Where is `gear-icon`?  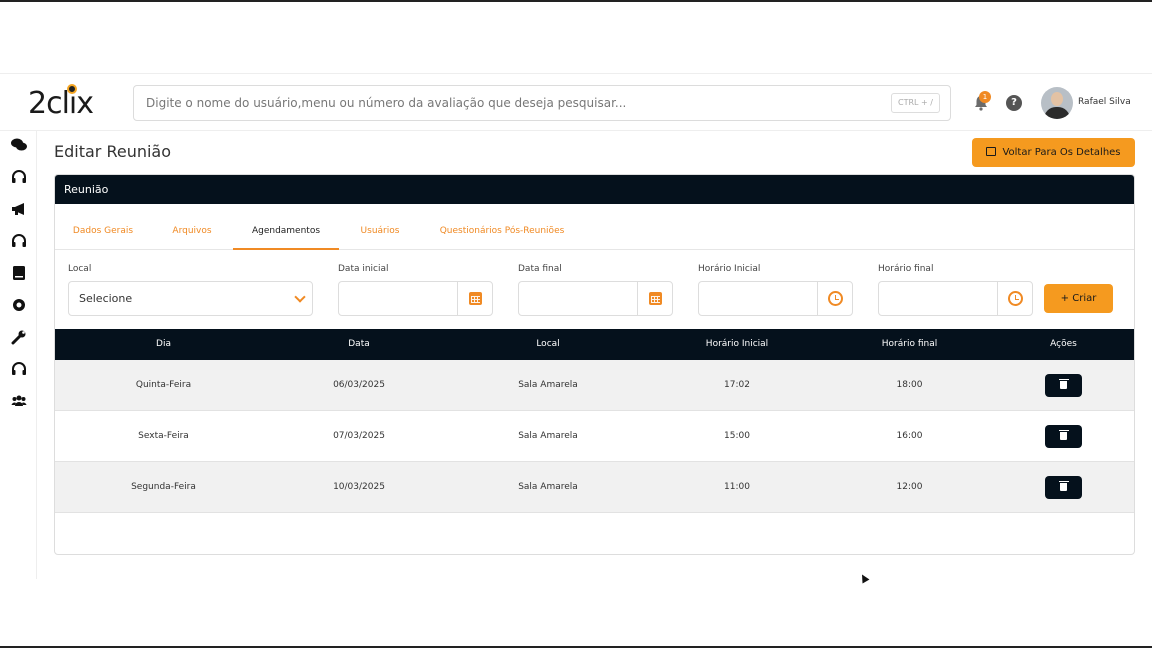 gear-icon is located at coordinates (19, 305).